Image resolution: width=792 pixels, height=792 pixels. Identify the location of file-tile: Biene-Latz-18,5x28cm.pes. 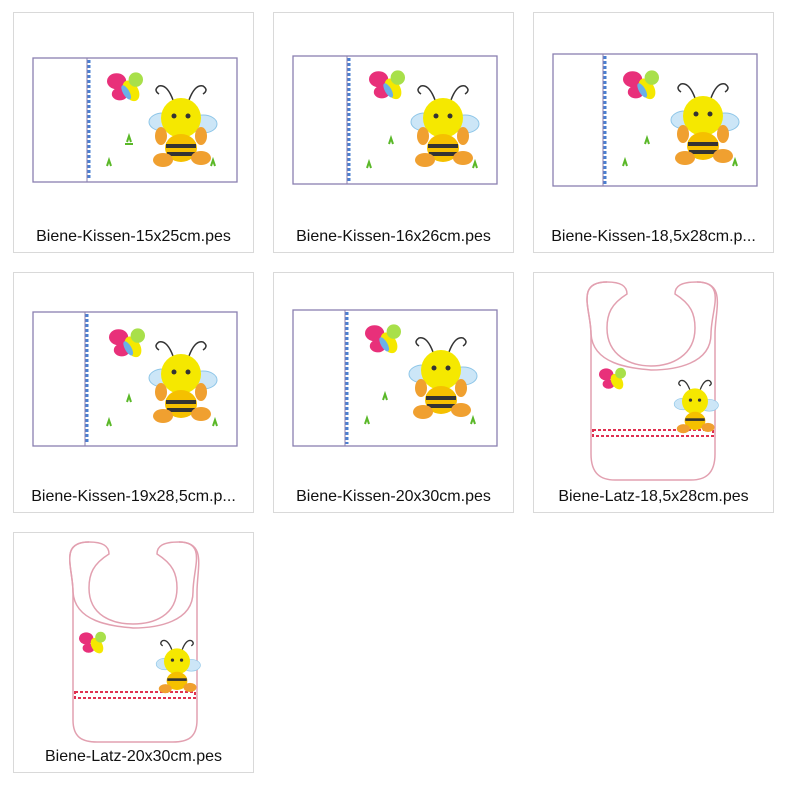
(653, 392).